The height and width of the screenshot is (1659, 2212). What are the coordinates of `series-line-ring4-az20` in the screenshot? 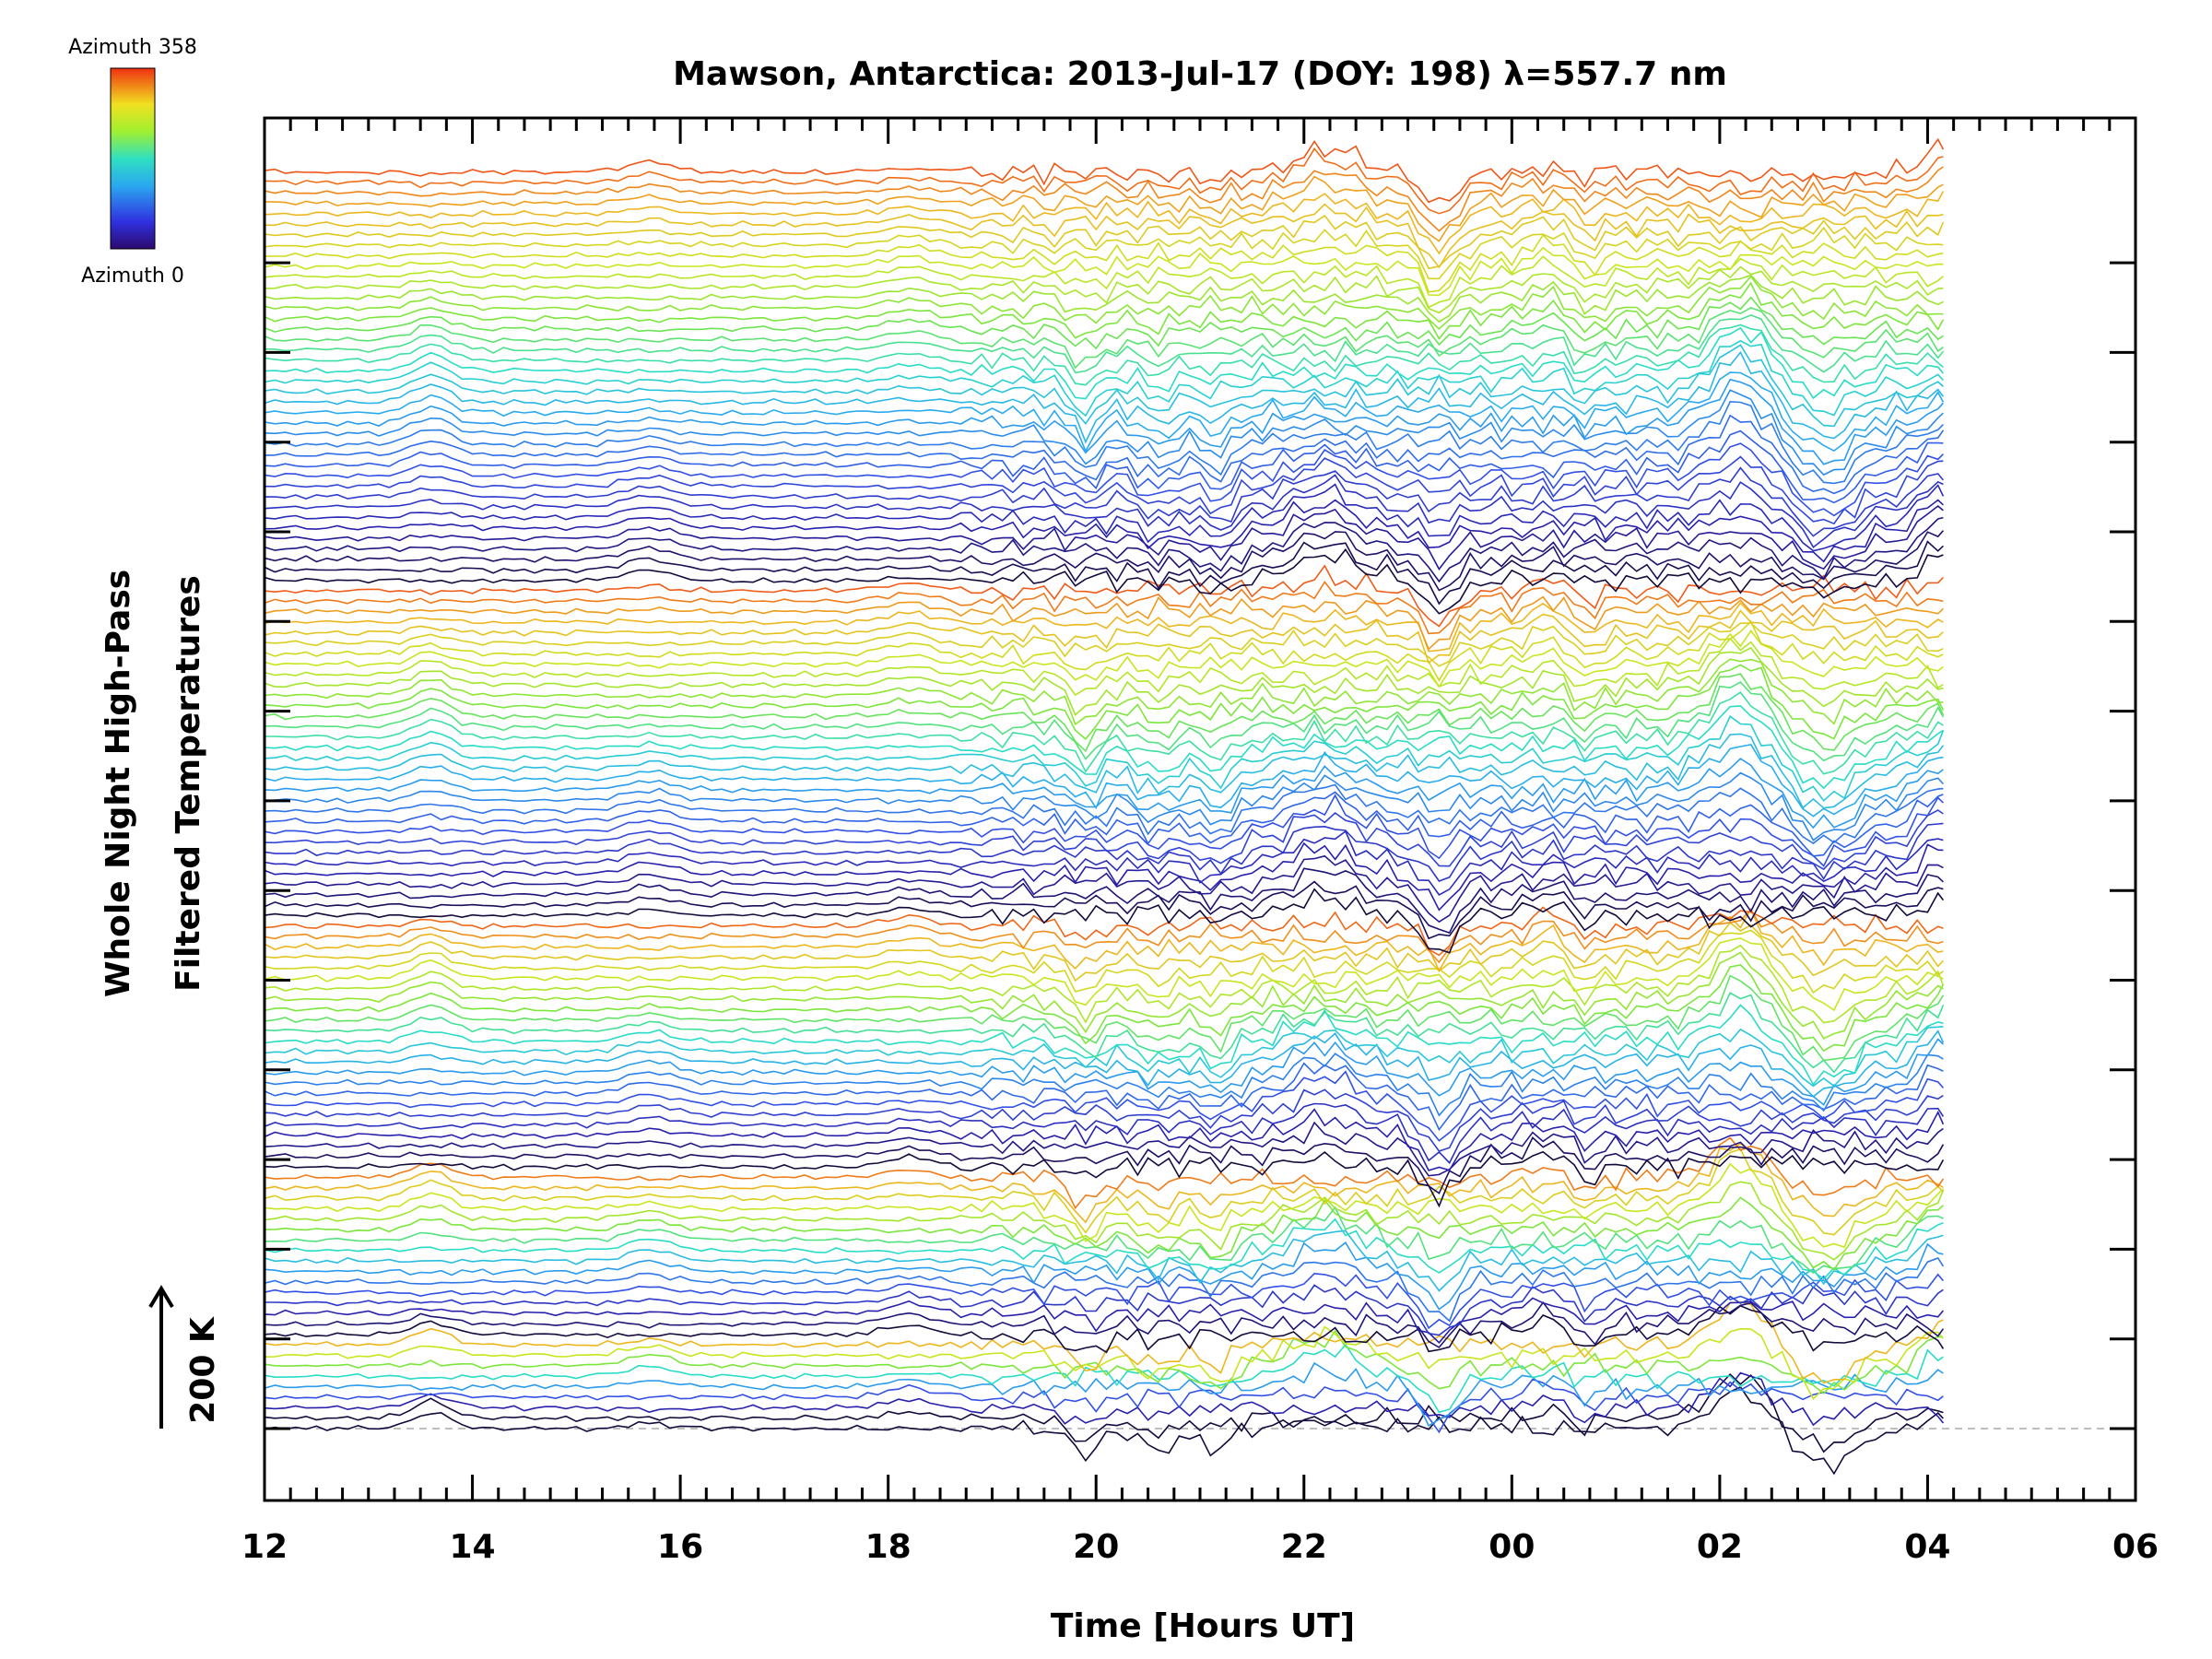 It's located at (1104, 952).